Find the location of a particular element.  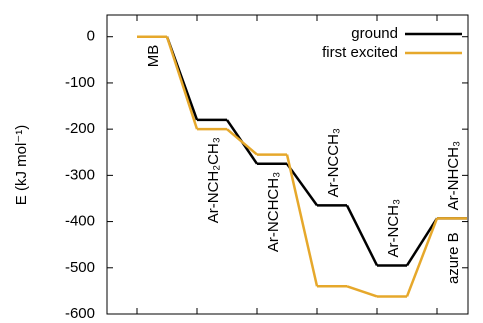

y-axis-label: E (kJ mol⁻¹) is located at coordinates (21, 165).